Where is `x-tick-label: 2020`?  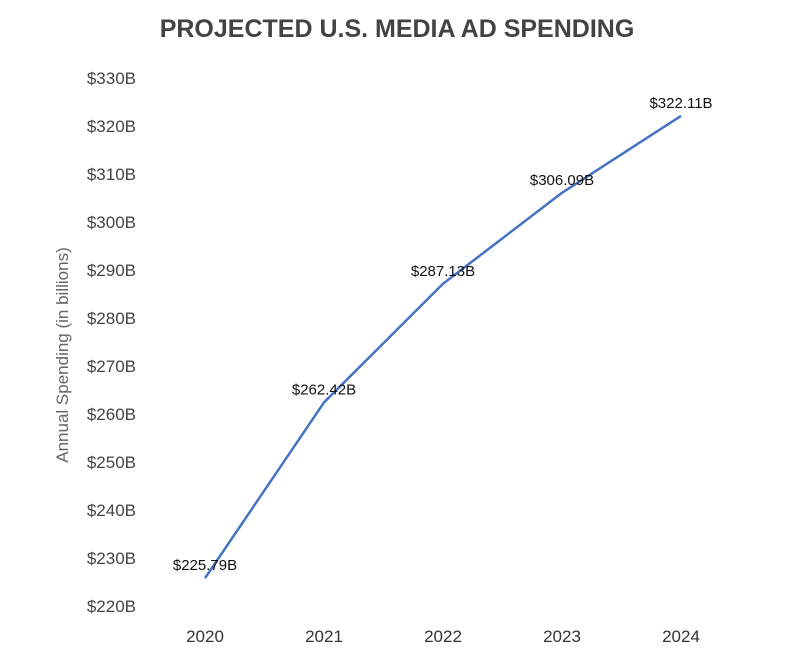 x-tick-label: 2020 is located at coordinates (205, 636).